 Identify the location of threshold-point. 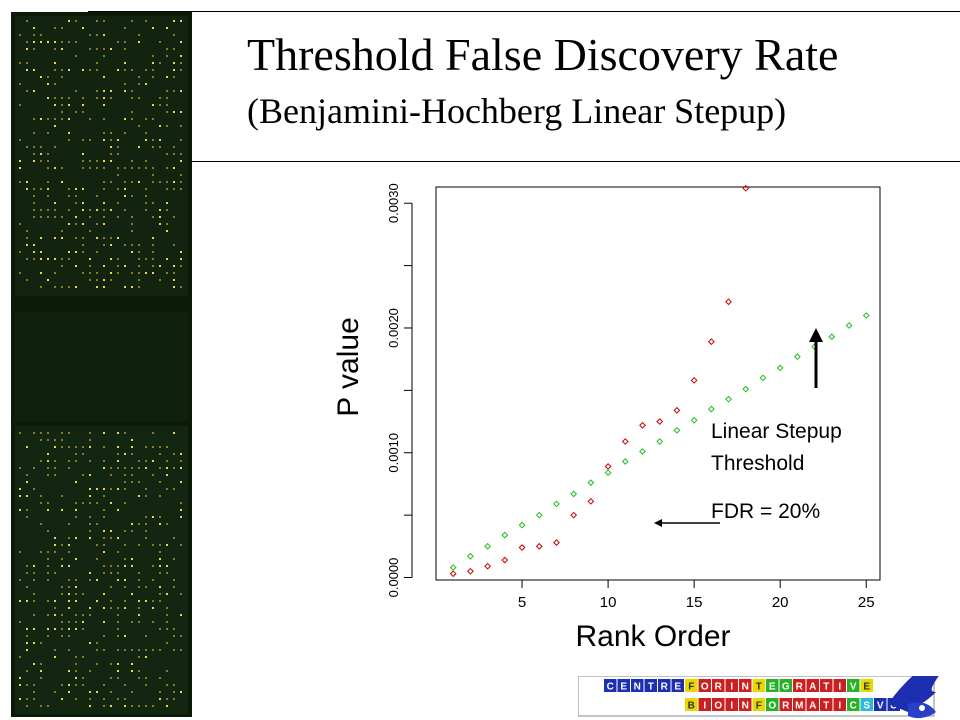
(763, 378).